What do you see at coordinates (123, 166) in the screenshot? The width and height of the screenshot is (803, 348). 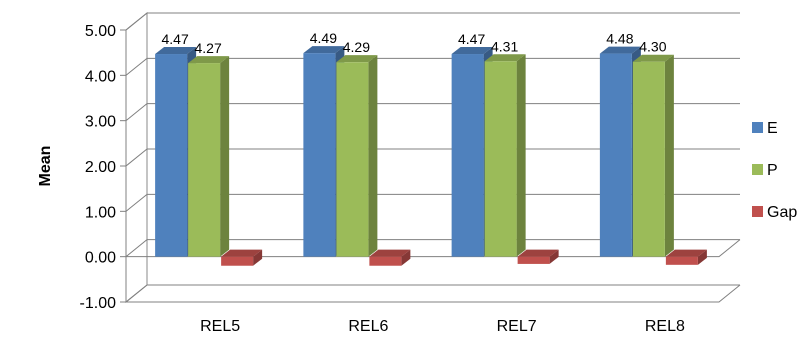 I see `y-axis-ticks` at bounding box center [123, 166].